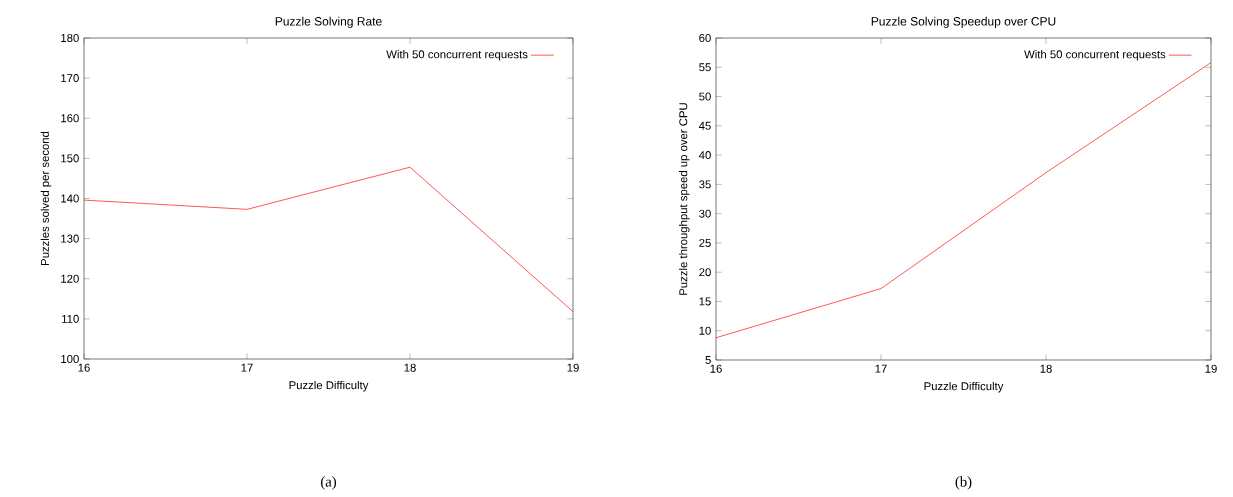 This screenshot has height=497, width=1233. Describe the element at coordinates (705, 242) in the screenshot. I see `y-tick-label: 25` at that location.